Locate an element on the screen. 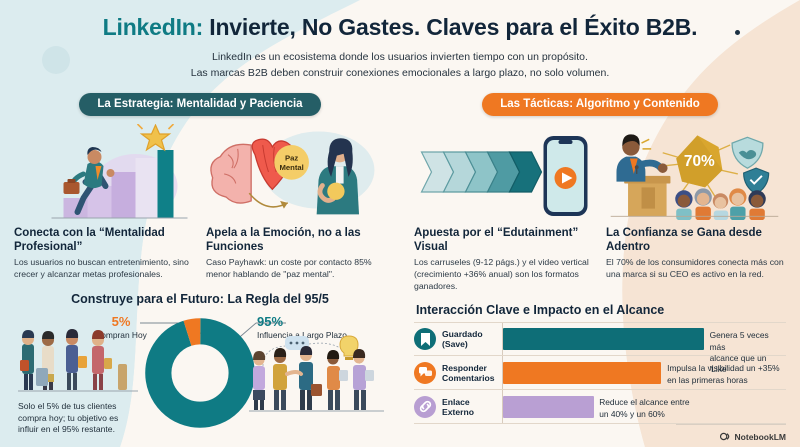  decorative-dot is located at coordinates (737, 32).